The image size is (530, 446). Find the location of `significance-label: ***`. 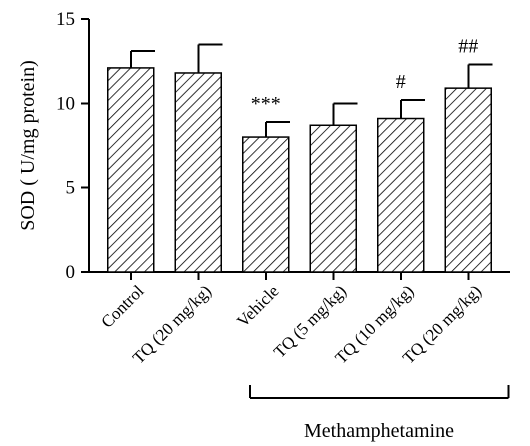

significance-label: *** is located at coordinates (266, 104).